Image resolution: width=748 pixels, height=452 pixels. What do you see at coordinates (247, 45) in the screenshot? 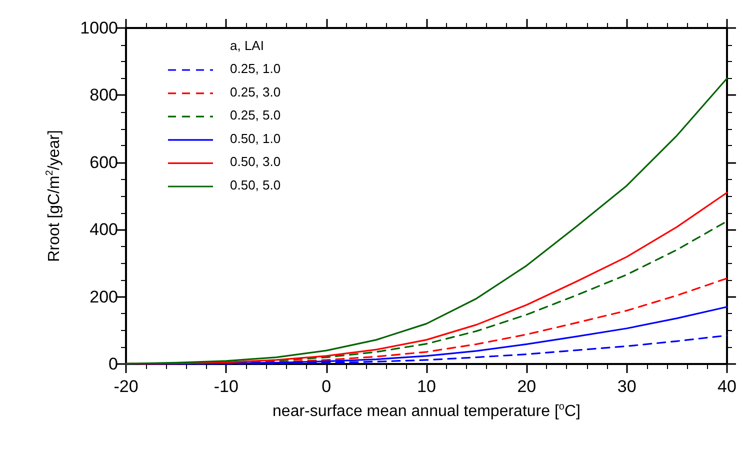
I see `legend-title: a, LAI` at bounding box center [247, 45].